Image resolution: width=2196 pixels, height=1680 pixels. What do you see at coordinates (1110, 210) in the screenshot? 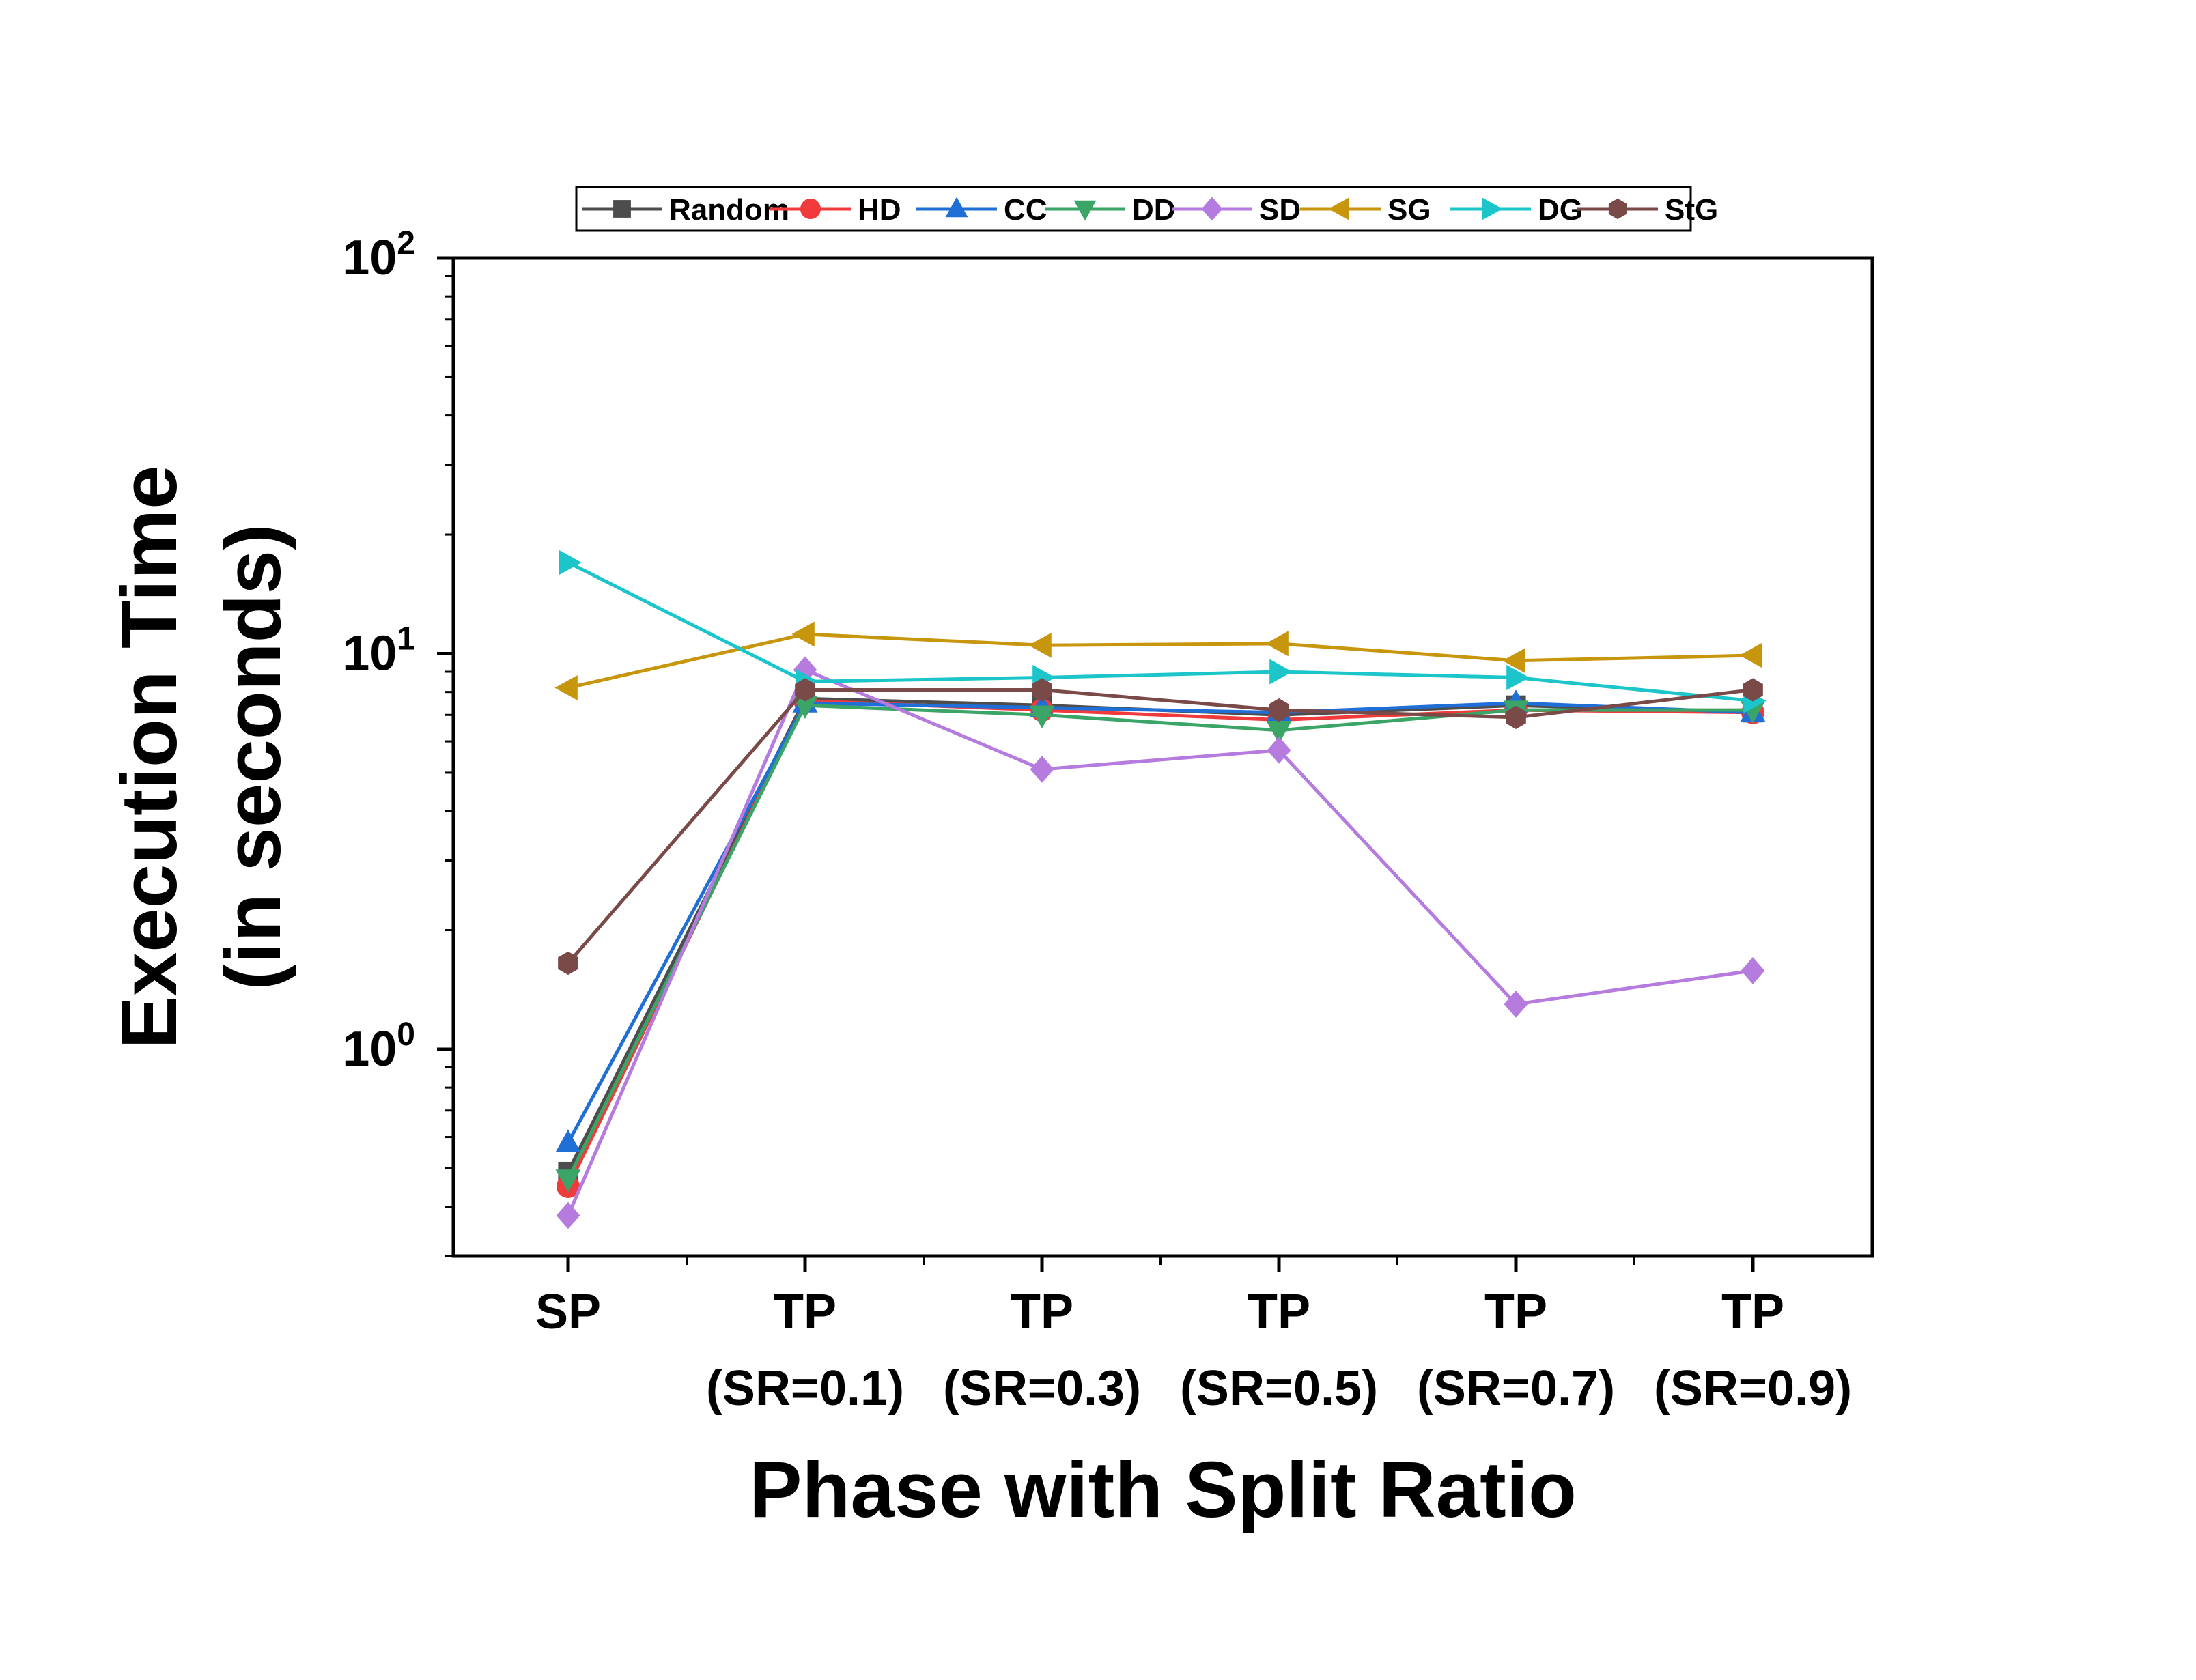
I see `legend-entry-dd: DD` at bounding box center [1110, 210].